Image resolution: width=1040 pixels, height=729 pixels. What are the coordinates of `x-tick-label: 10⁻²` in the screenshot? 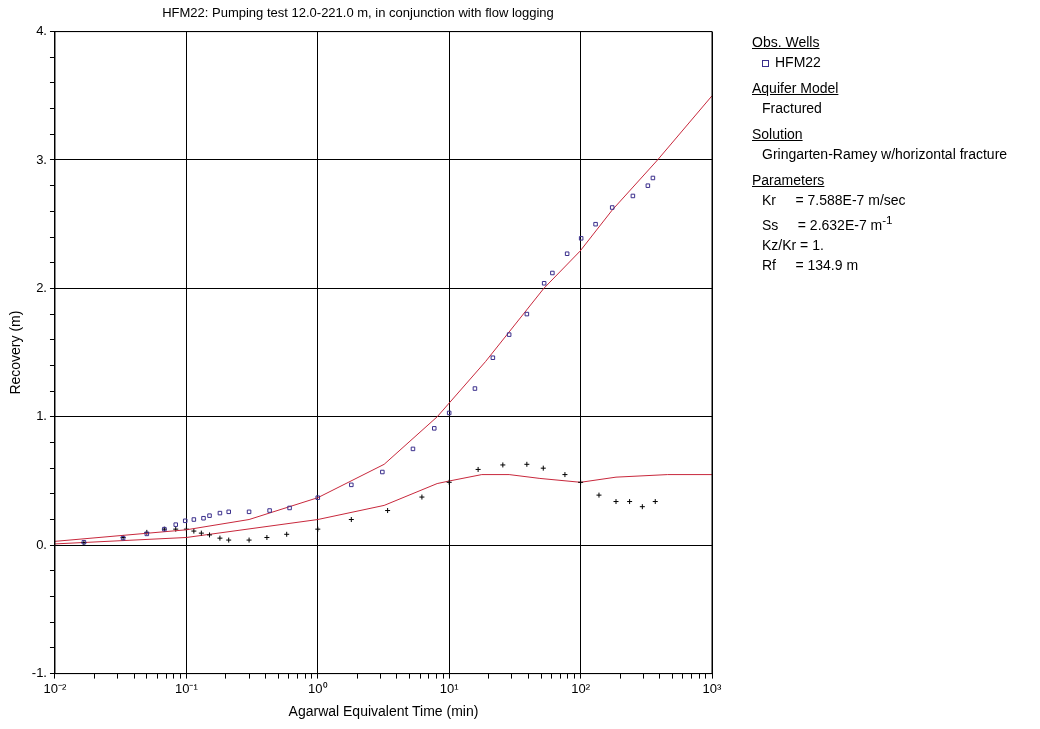 It's located at (55, 688).